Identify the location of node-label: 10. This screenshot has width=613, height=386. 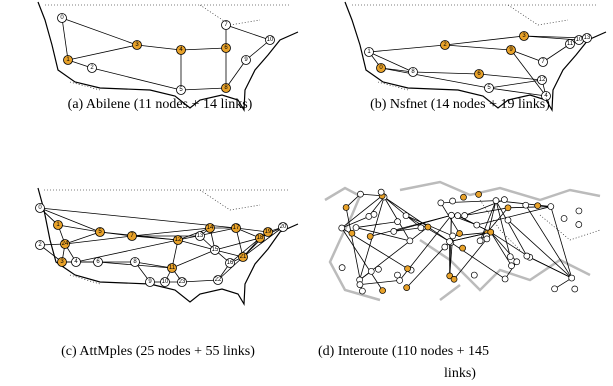
(165, 282).